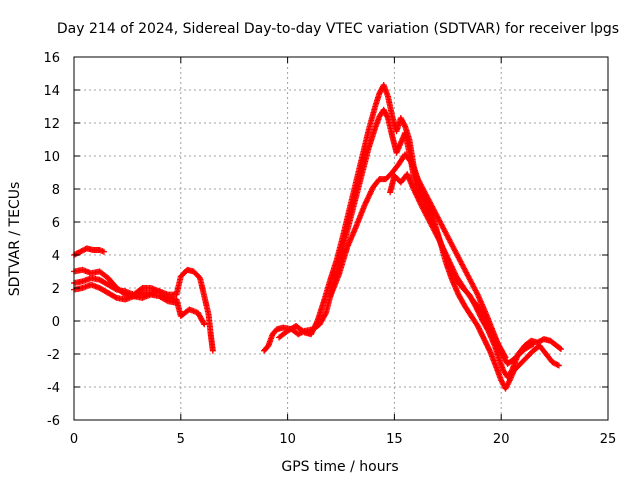  I want to click on x-tick-label: 15, so click(394, 439).